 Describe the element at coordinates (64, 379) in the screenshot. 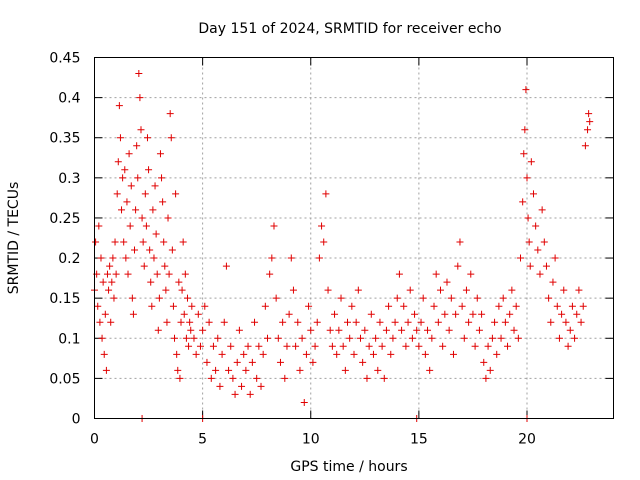

I see `y-tick-label: 0.05` at that location.